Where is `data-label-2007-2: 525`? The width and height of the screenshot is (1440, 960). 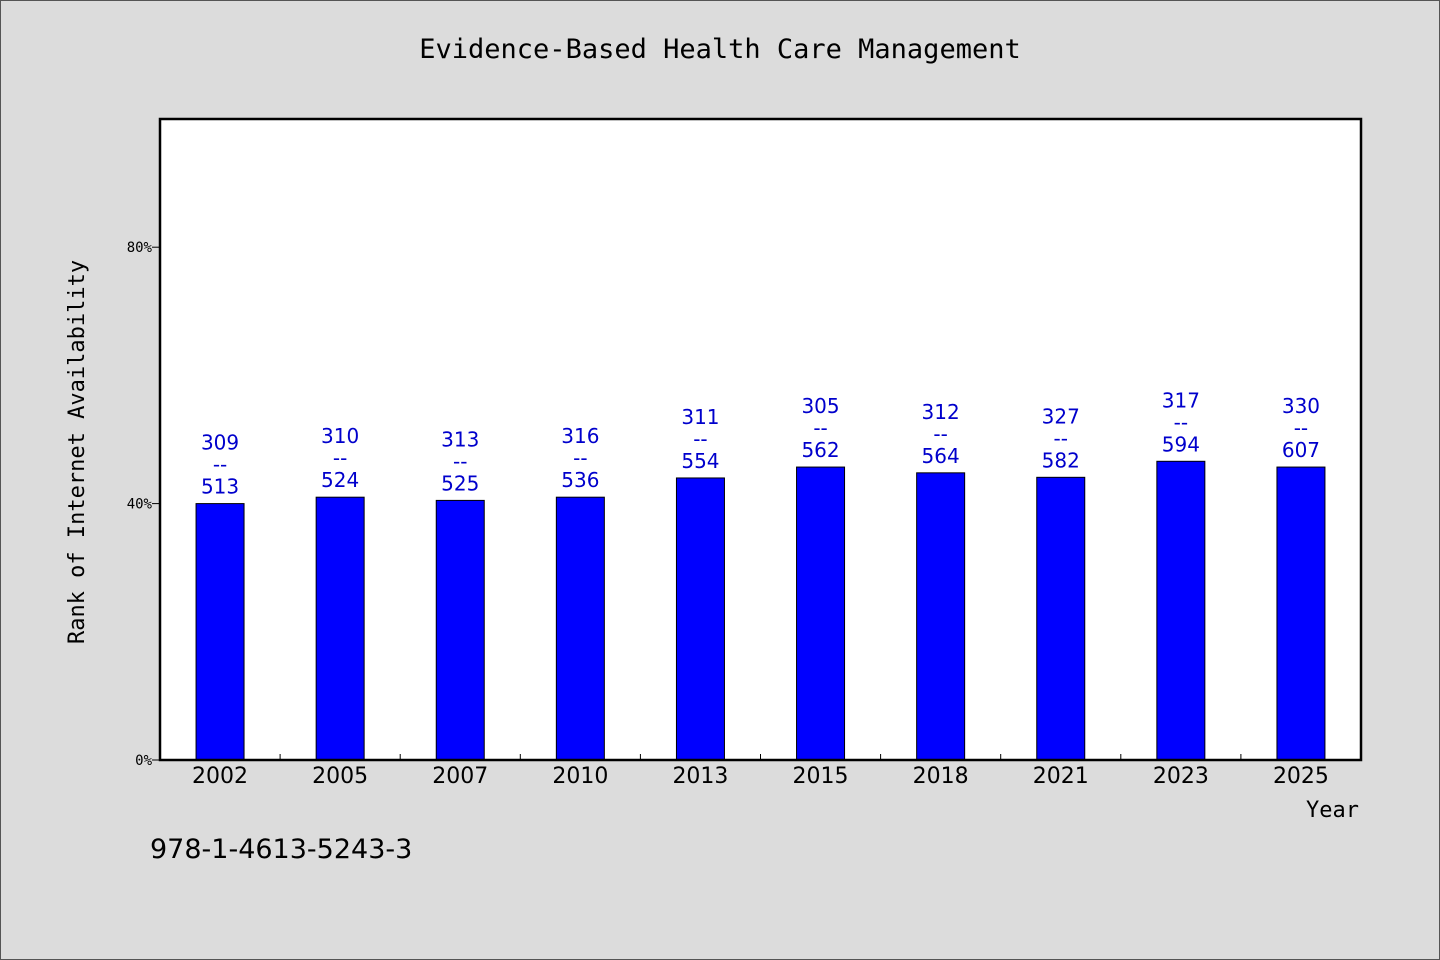 data-label-2007-2: 525 is located at coordinates (460, 483).